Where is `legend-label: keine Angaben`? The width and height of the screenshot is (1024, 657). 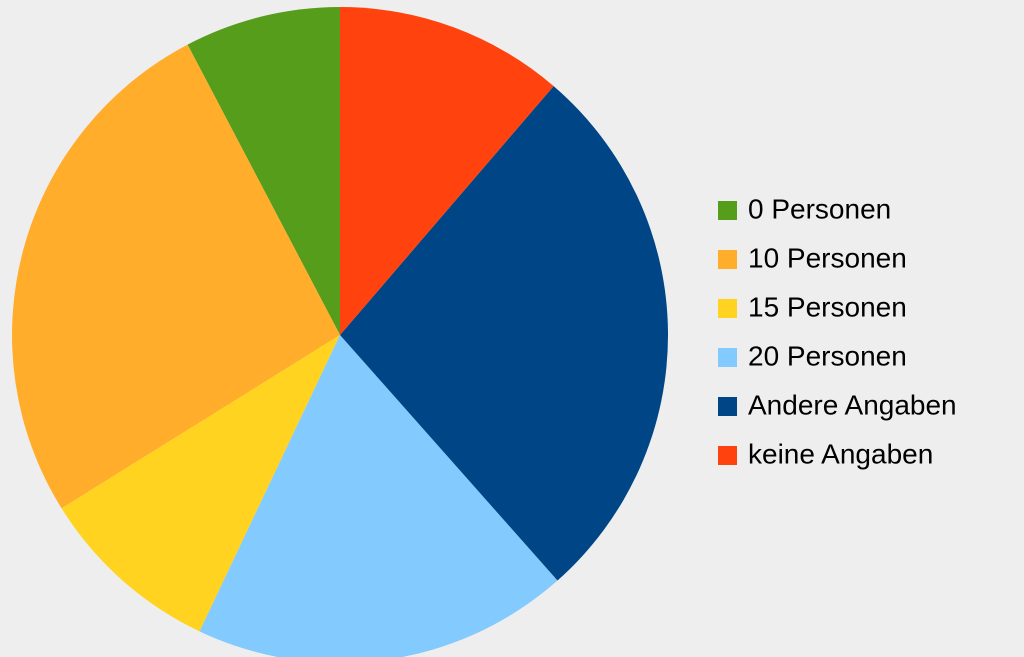
legend-label: keine Angaben is located at coordinates (840, 453).